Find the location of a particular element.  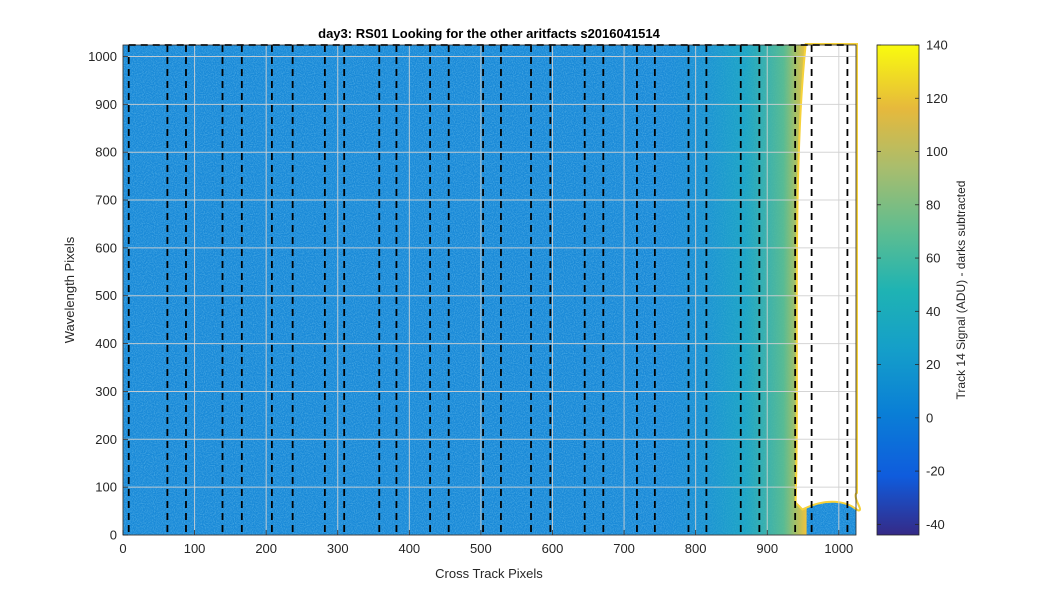

y-tick-label: 200 is located at coordinates (106, 439).